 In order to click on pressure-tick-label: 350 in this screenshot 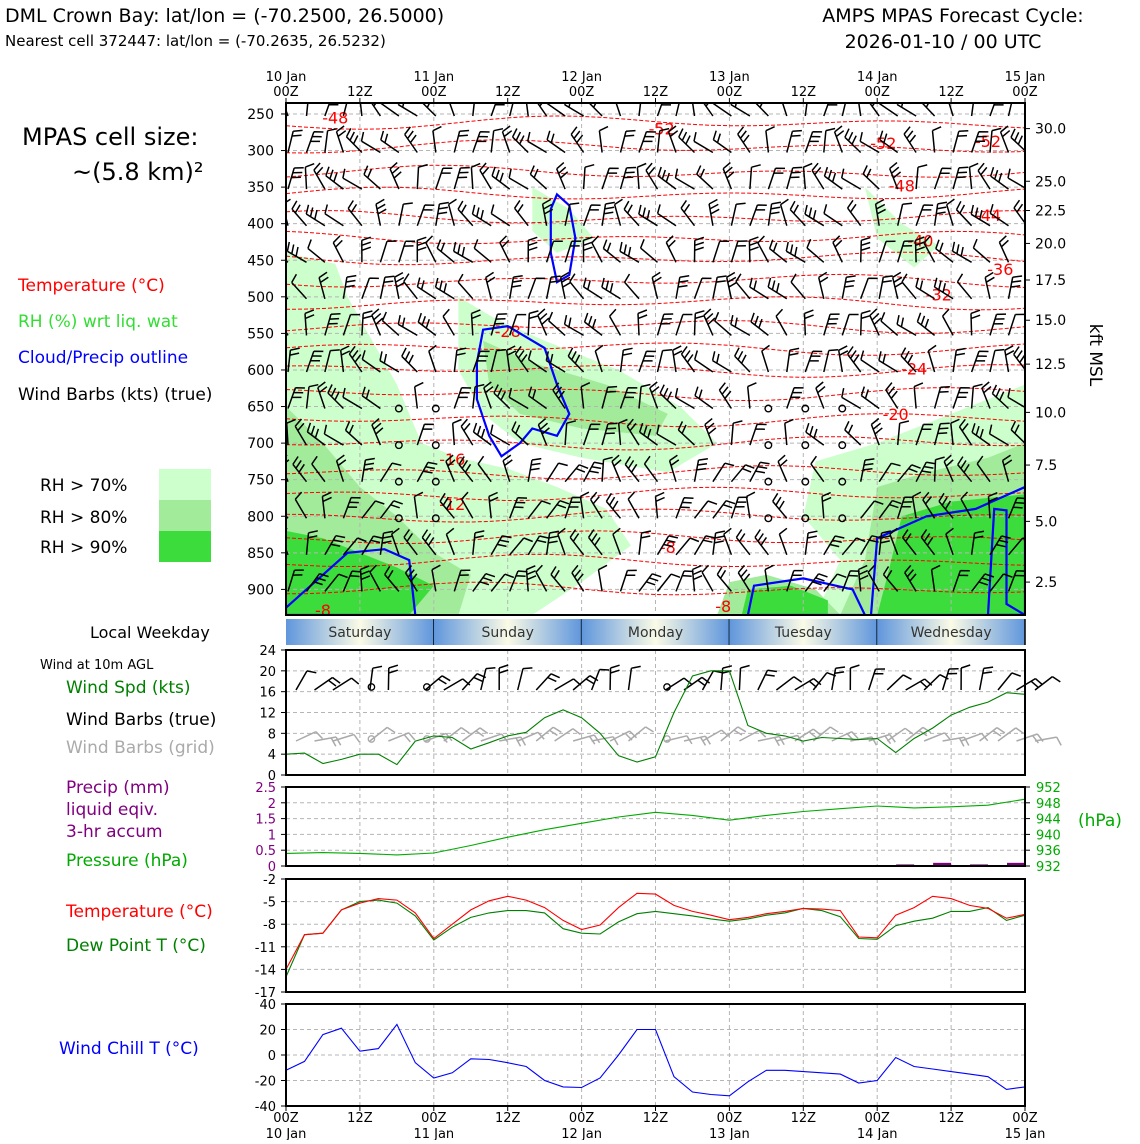, I will do `click(260, 188)`.